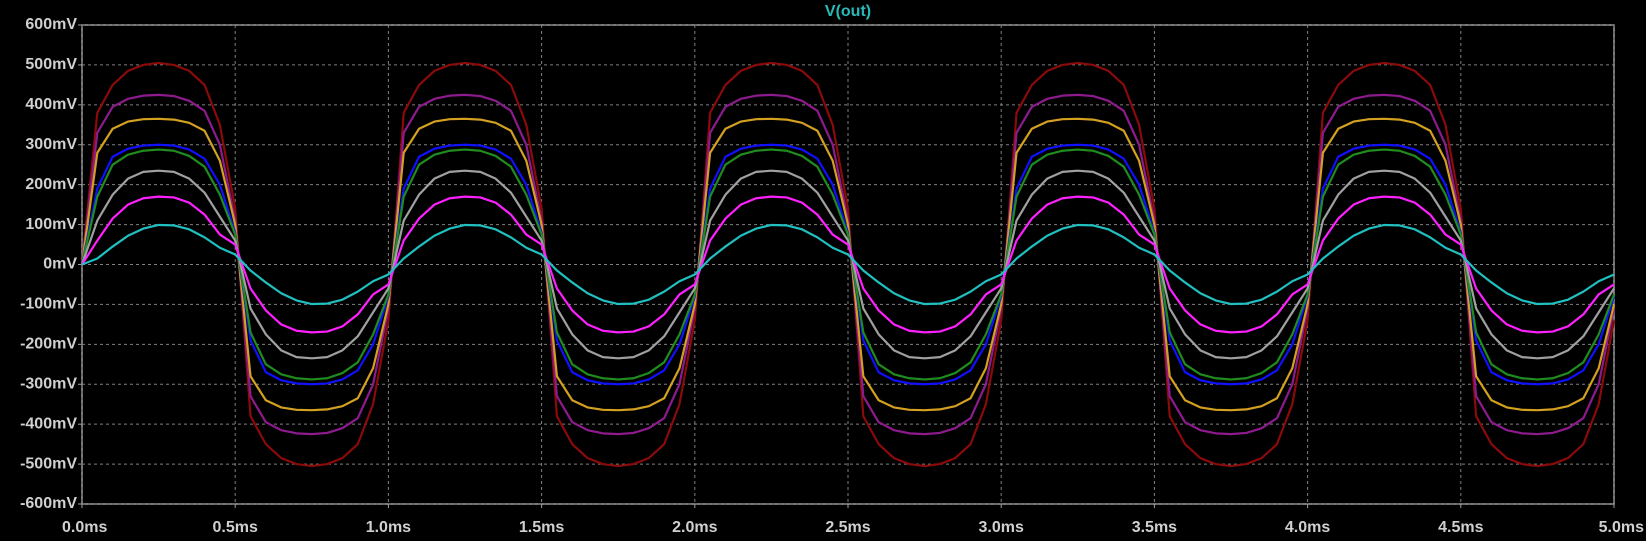 This screenshot has height=541, width=1646. What do you see at coordinates (48, 423) in the screenshot?
I see `y-tick-label: -400mV` at bounding box center [48, 423].